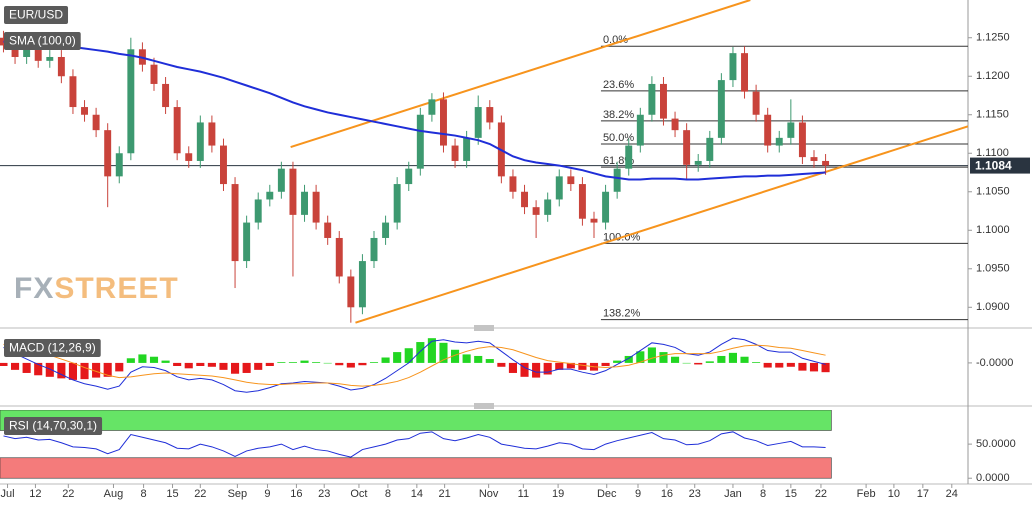  I want to click on x-tick-label: Feb, so click(866, 494).